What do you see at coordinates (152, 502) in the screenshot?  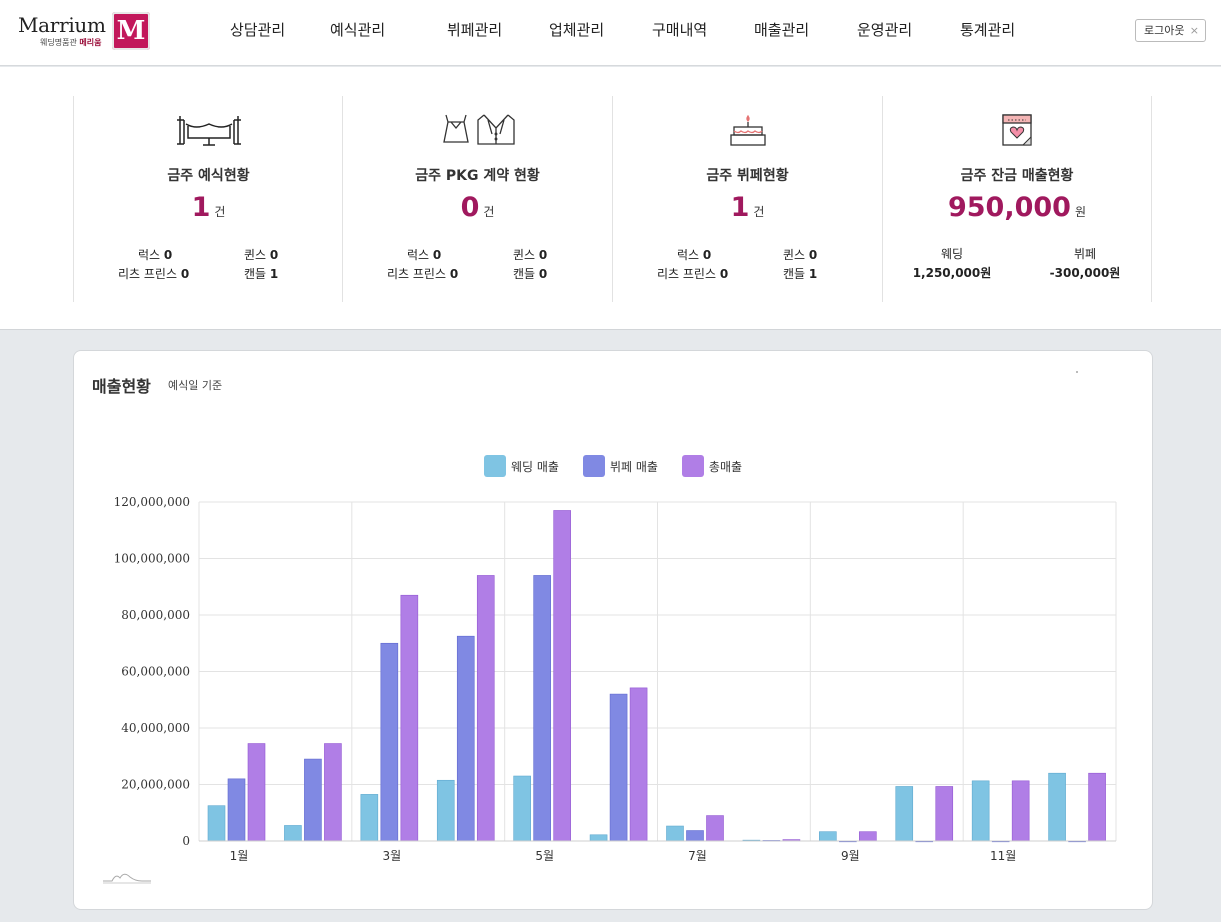 I see `y-tick-label: 120,000,000` at bounding box center [152, 502].